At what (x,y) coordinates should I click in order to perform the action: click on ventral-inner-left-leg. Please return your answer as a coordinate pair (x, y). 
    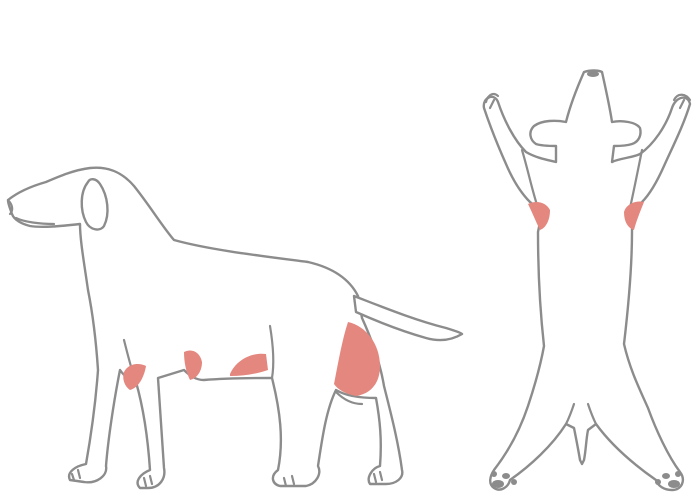
    Looking at the image, I should click on (570, 414).